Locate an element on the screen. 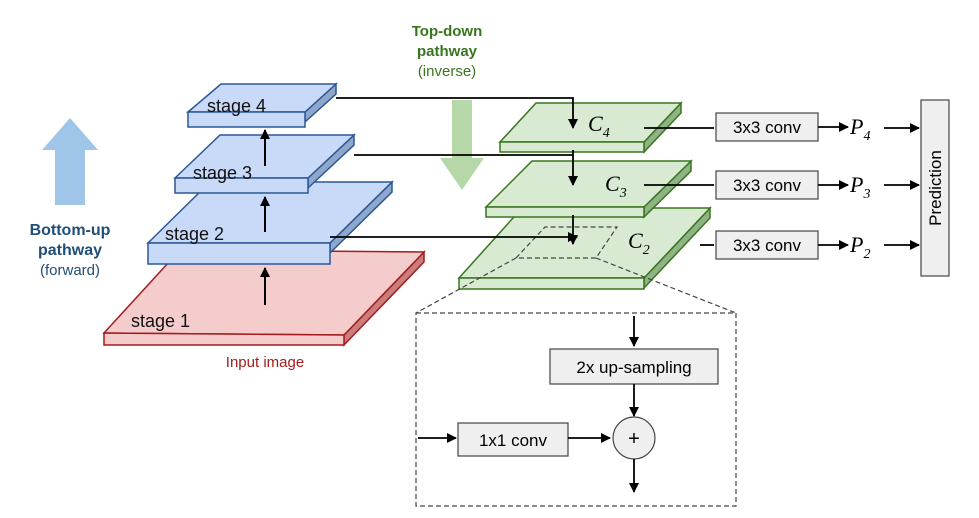 The width and height of the screenshot is (979, 518). stage-3-label: stage 3 is located at coordinates (222, 173).